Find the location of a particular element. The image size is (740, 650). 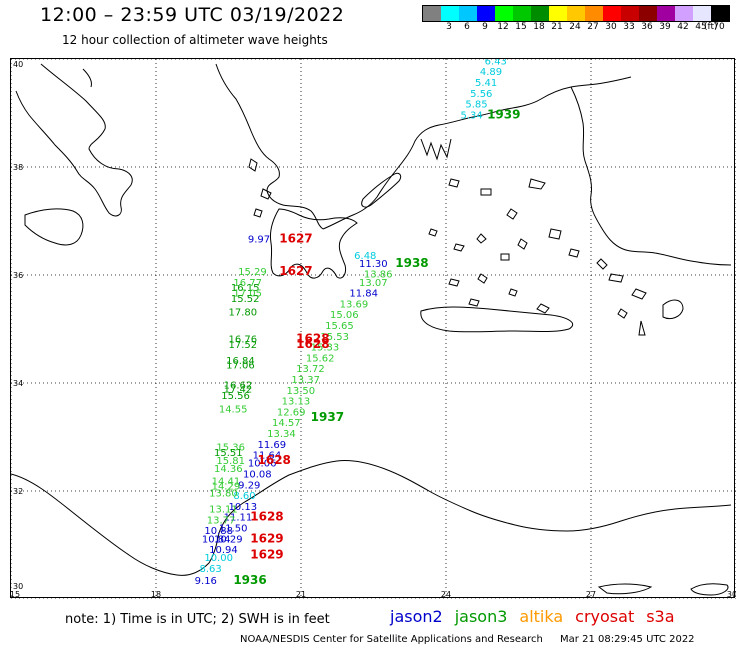

wave-height-label: 13.86 is located at coordinates (378, 275).